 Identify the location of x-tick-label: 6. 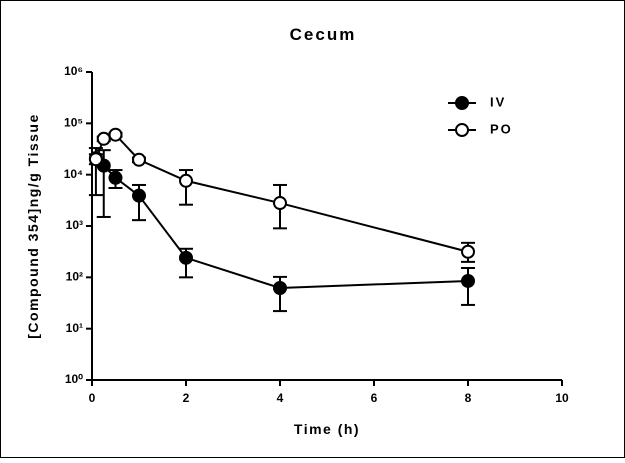
(374, 398).